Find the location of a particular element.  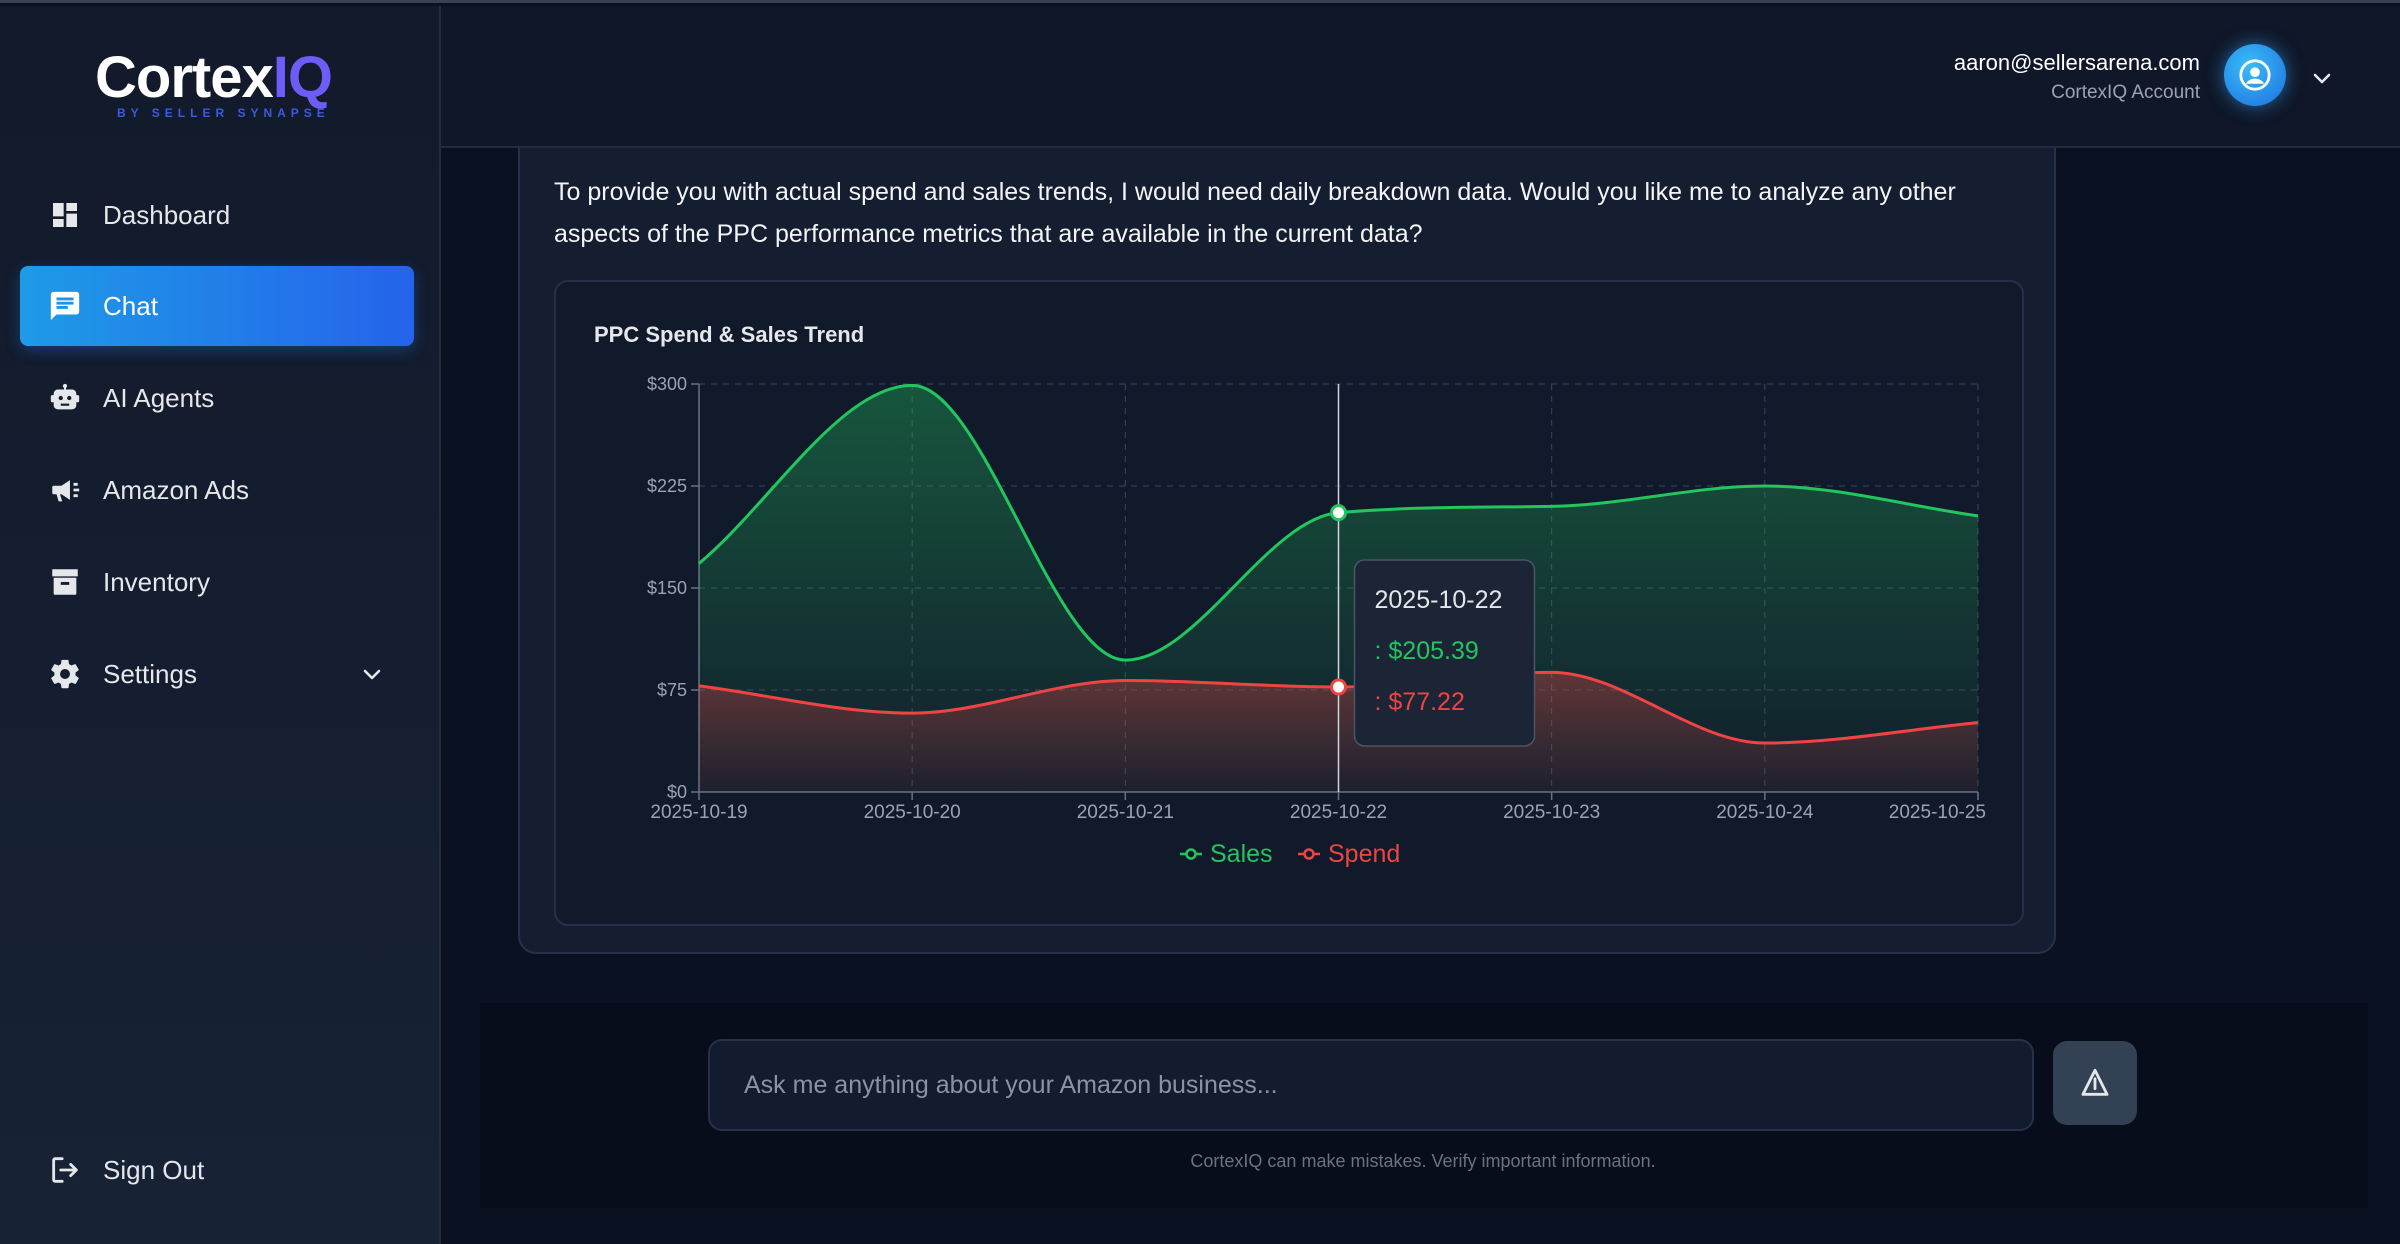

sidebar-item-label: AI Agents is located at coordinates (159, 397).